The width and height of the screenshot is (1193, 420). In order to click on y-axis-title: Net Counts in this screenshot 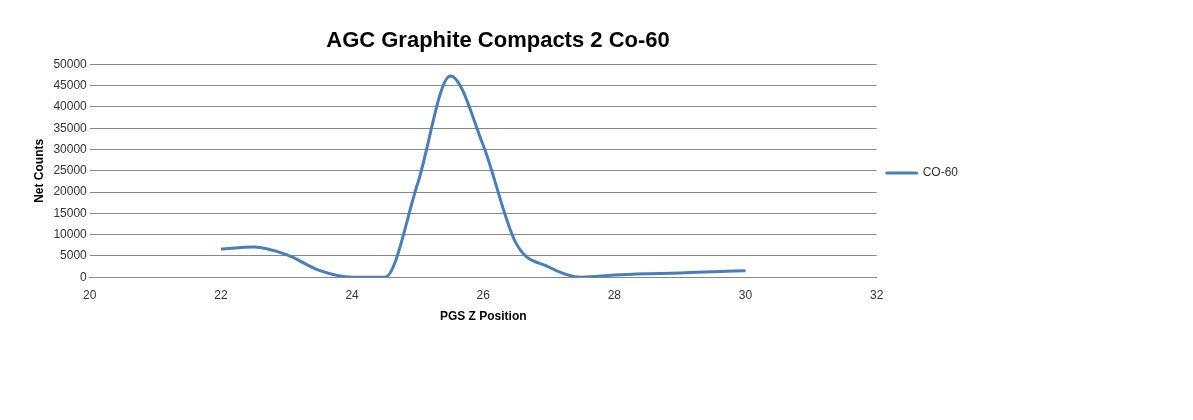, I will do `click(38, 170)`.